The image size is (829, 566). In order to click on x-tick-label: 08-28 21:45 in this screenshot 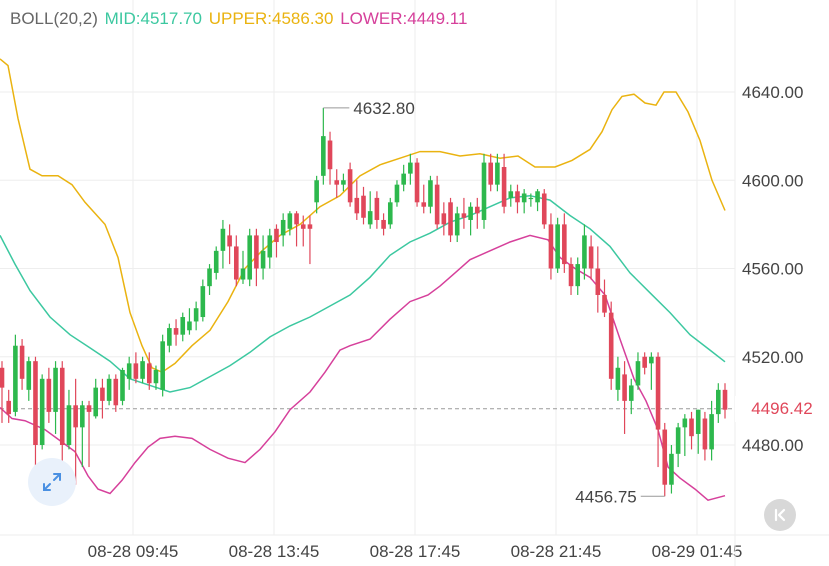, I will do `click(556, 551)`.